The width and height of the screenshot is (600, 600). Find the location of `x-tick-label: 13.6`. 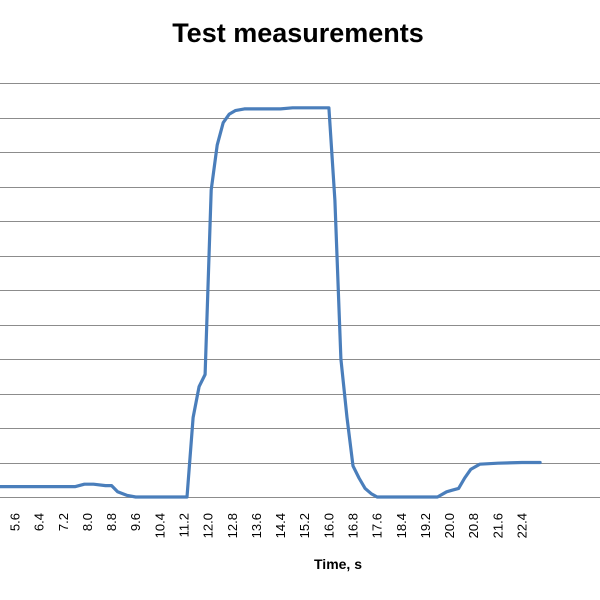

x-tick-label: 13.6 is located at coordinates (256, 525).